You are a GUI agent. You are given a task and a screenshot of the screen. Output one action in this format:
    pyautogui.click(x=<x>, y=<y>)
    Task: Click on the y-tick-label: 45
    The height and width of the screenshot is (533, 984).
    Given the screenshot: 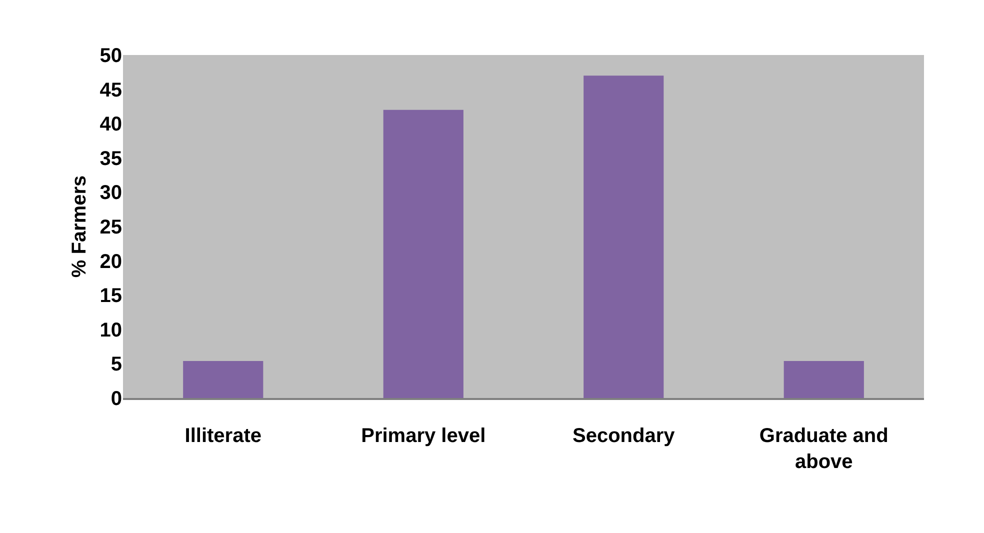 What is the action you would take?
    pyautogui.click(x=111, y=90)
    